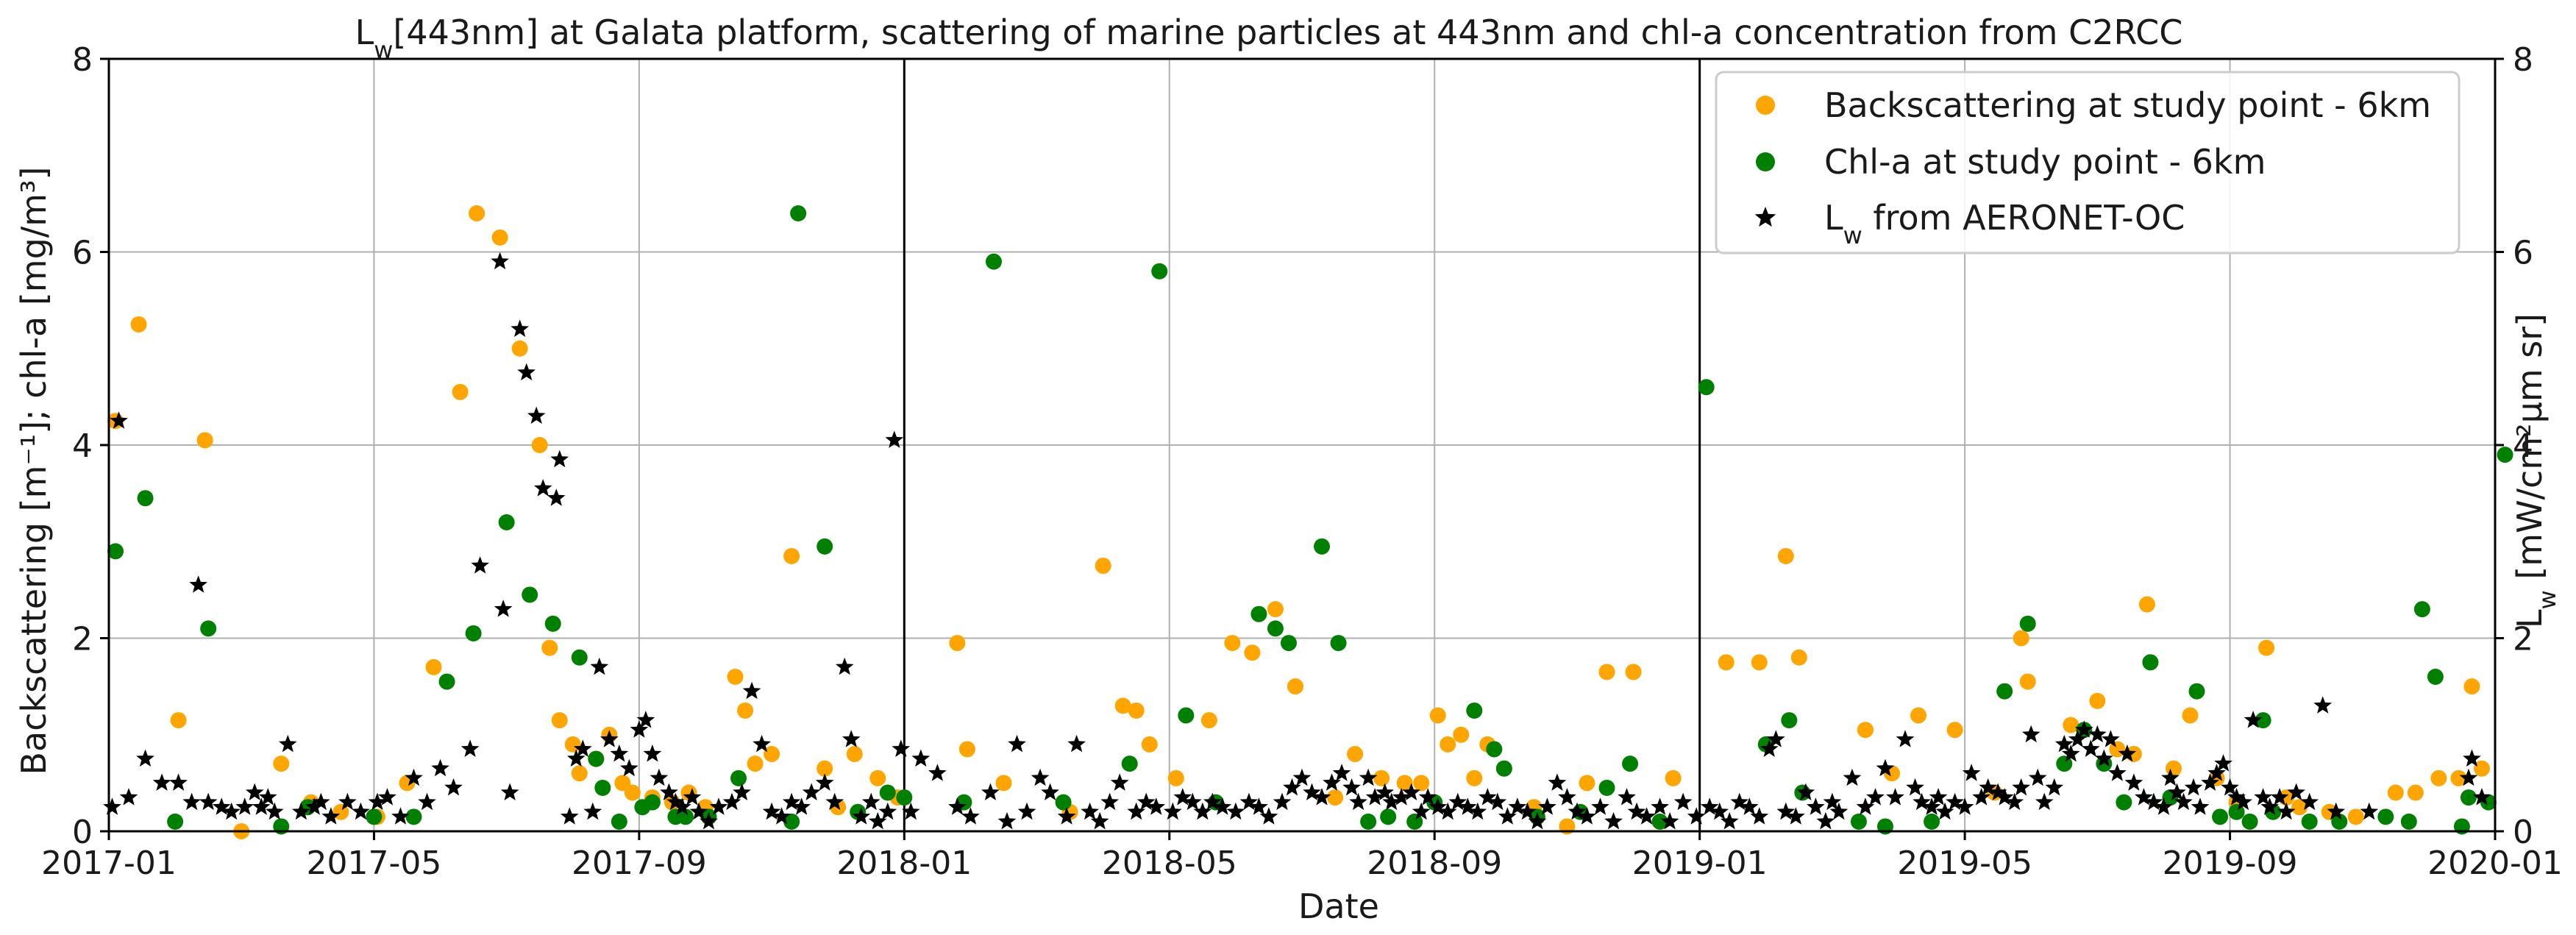  Describe the element at coordinates (1765, 161) in the screenshot. I see `legend-marker-chla` at that location.